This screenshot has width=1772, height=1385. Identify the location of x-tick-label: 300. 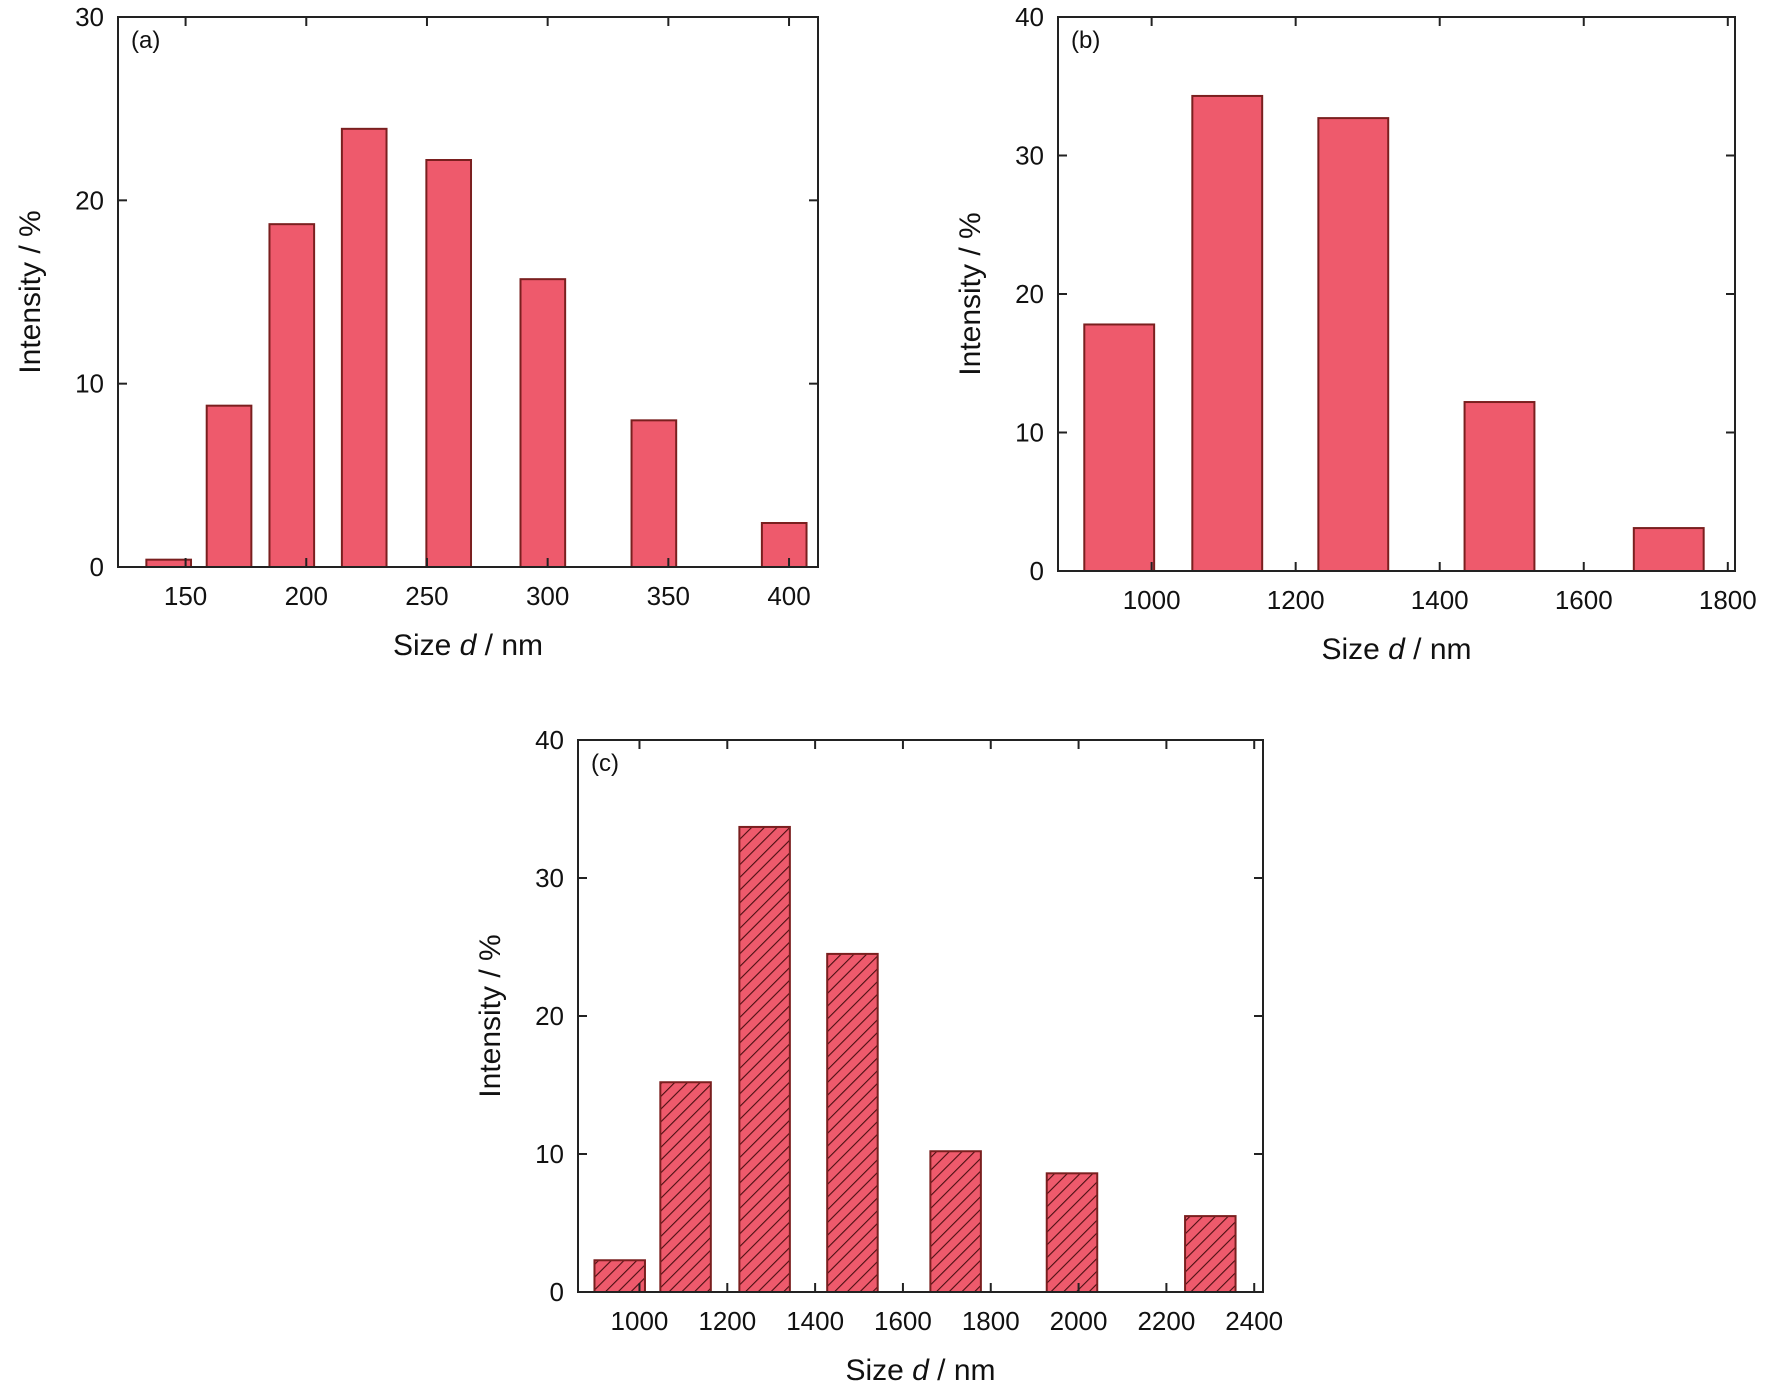
(547, 596).